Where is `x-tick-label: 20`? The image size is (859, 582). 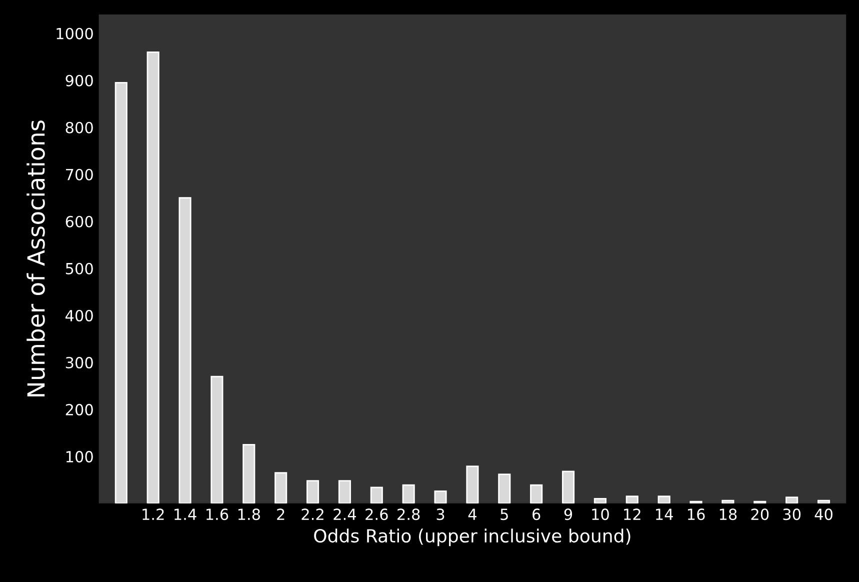
x-tick-label: 20 is located at coordinates (760, 514).